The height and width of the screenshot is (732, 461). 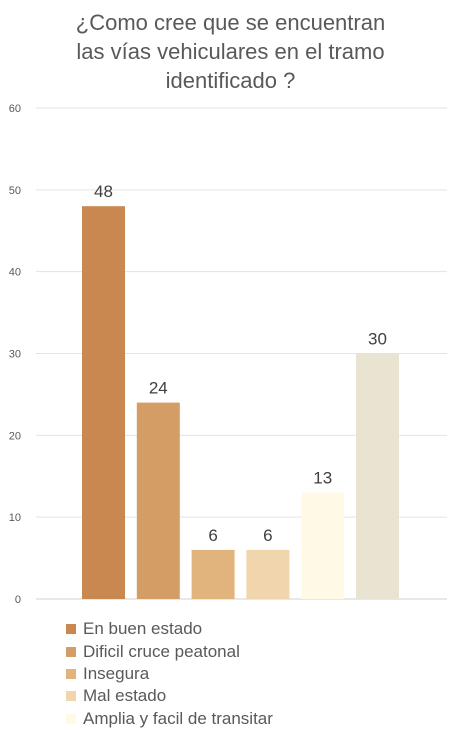 I want to click on legend-item: Insegura, so click(x=169, y=674).